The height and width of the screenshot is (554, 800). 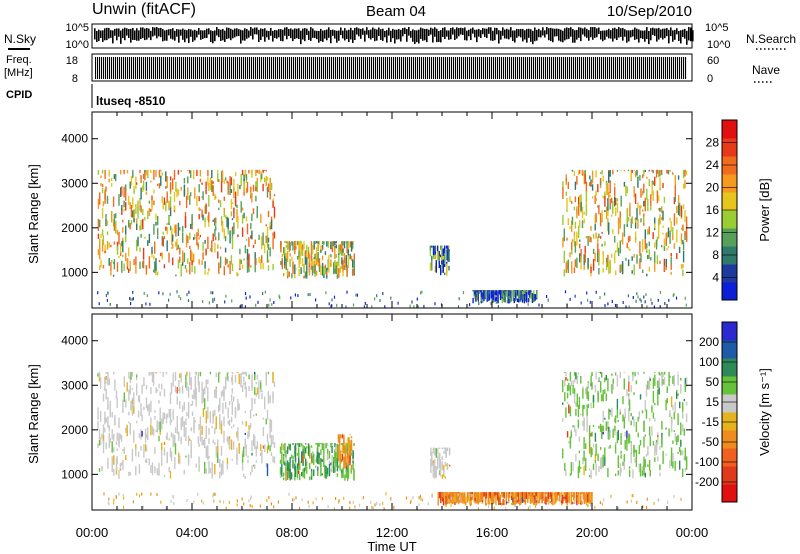 What do you see at coordinates (86, 96) in the screenshot?
I see `cpid-row: CPID ltuseq -8510` at bounding box center [86, 96].